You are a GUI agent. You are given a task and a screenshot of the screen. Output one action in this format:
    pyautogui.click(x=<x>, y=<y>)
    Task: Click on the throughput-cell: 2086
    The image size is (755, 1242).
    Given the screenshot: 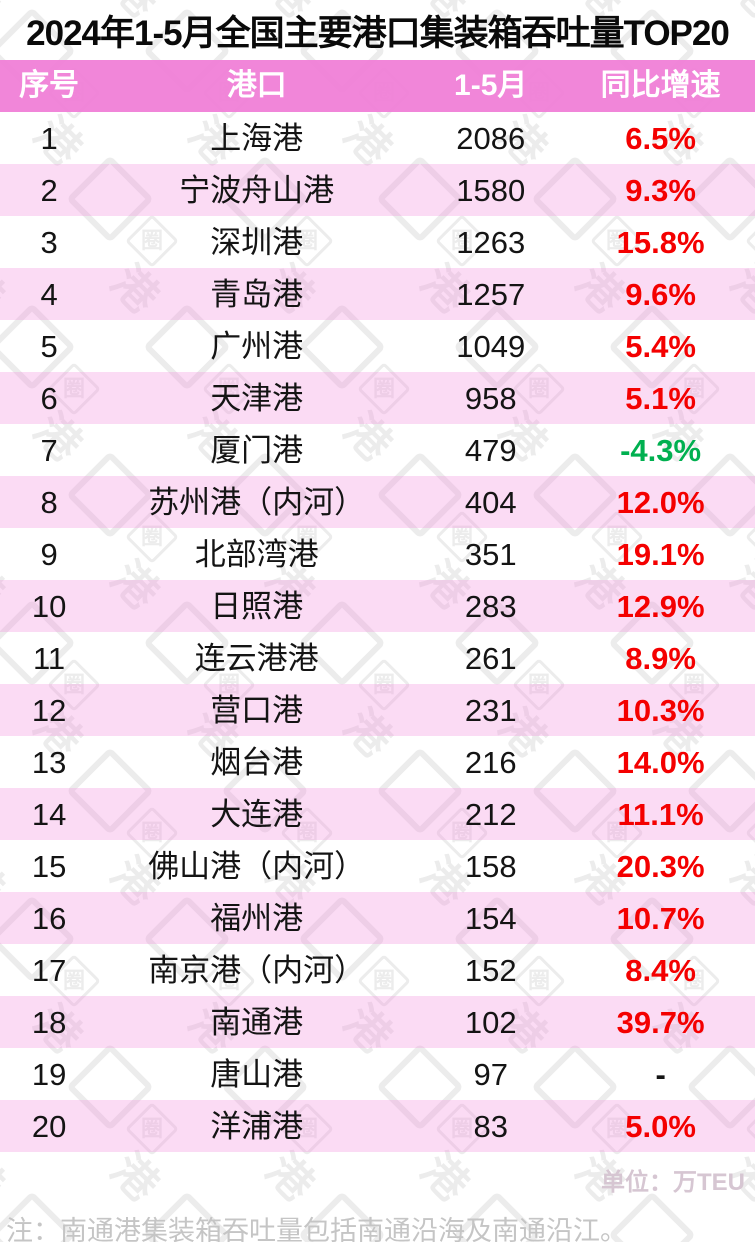 What is the action you would take?
    pyautogui.click(x=491, y=138)
    